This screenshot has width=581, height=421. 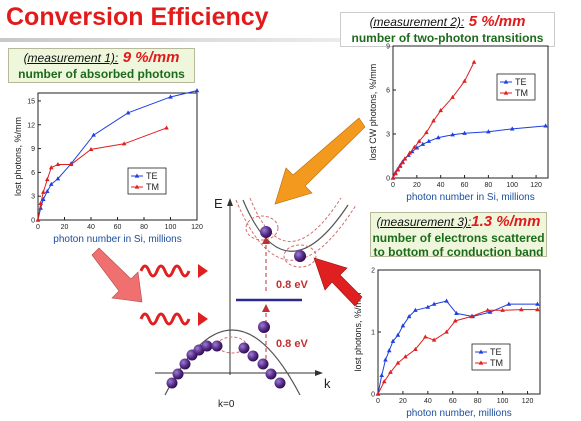 I want to click on transition-upper-head, so click(x=266, y=240).